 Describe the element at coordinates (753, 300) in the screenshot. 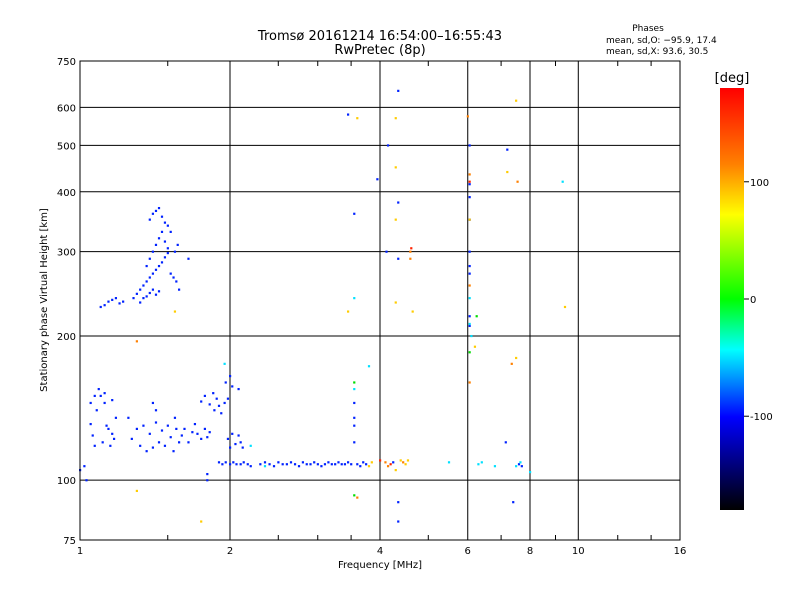

I see `colorbar-tick-label: 0` at that location.